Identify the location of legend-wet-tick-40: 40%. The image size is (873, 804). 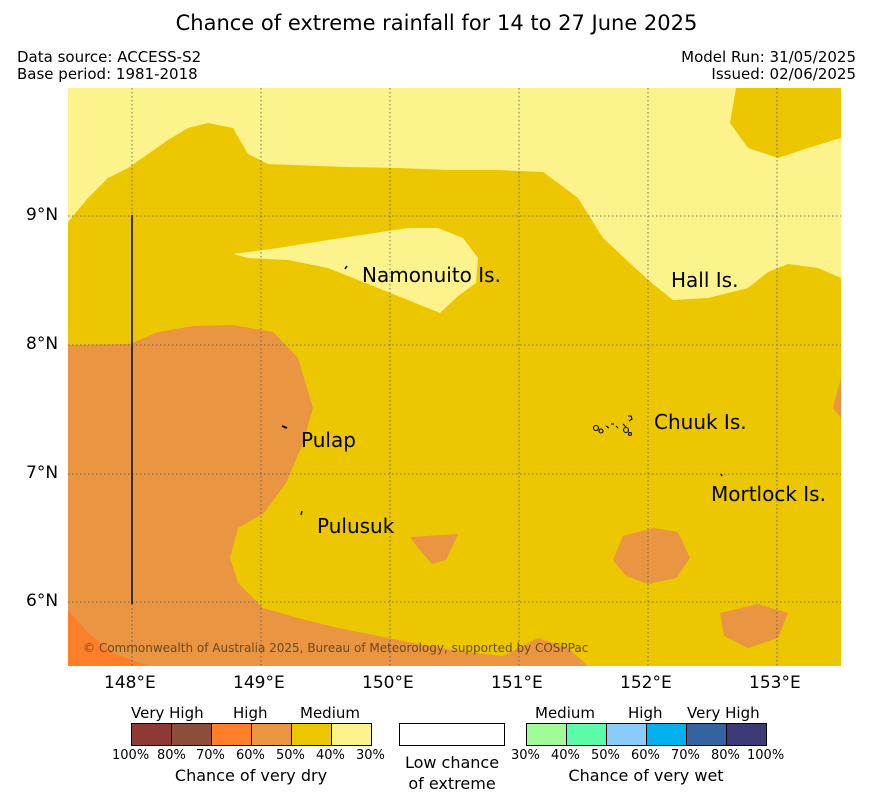
(565, 755).